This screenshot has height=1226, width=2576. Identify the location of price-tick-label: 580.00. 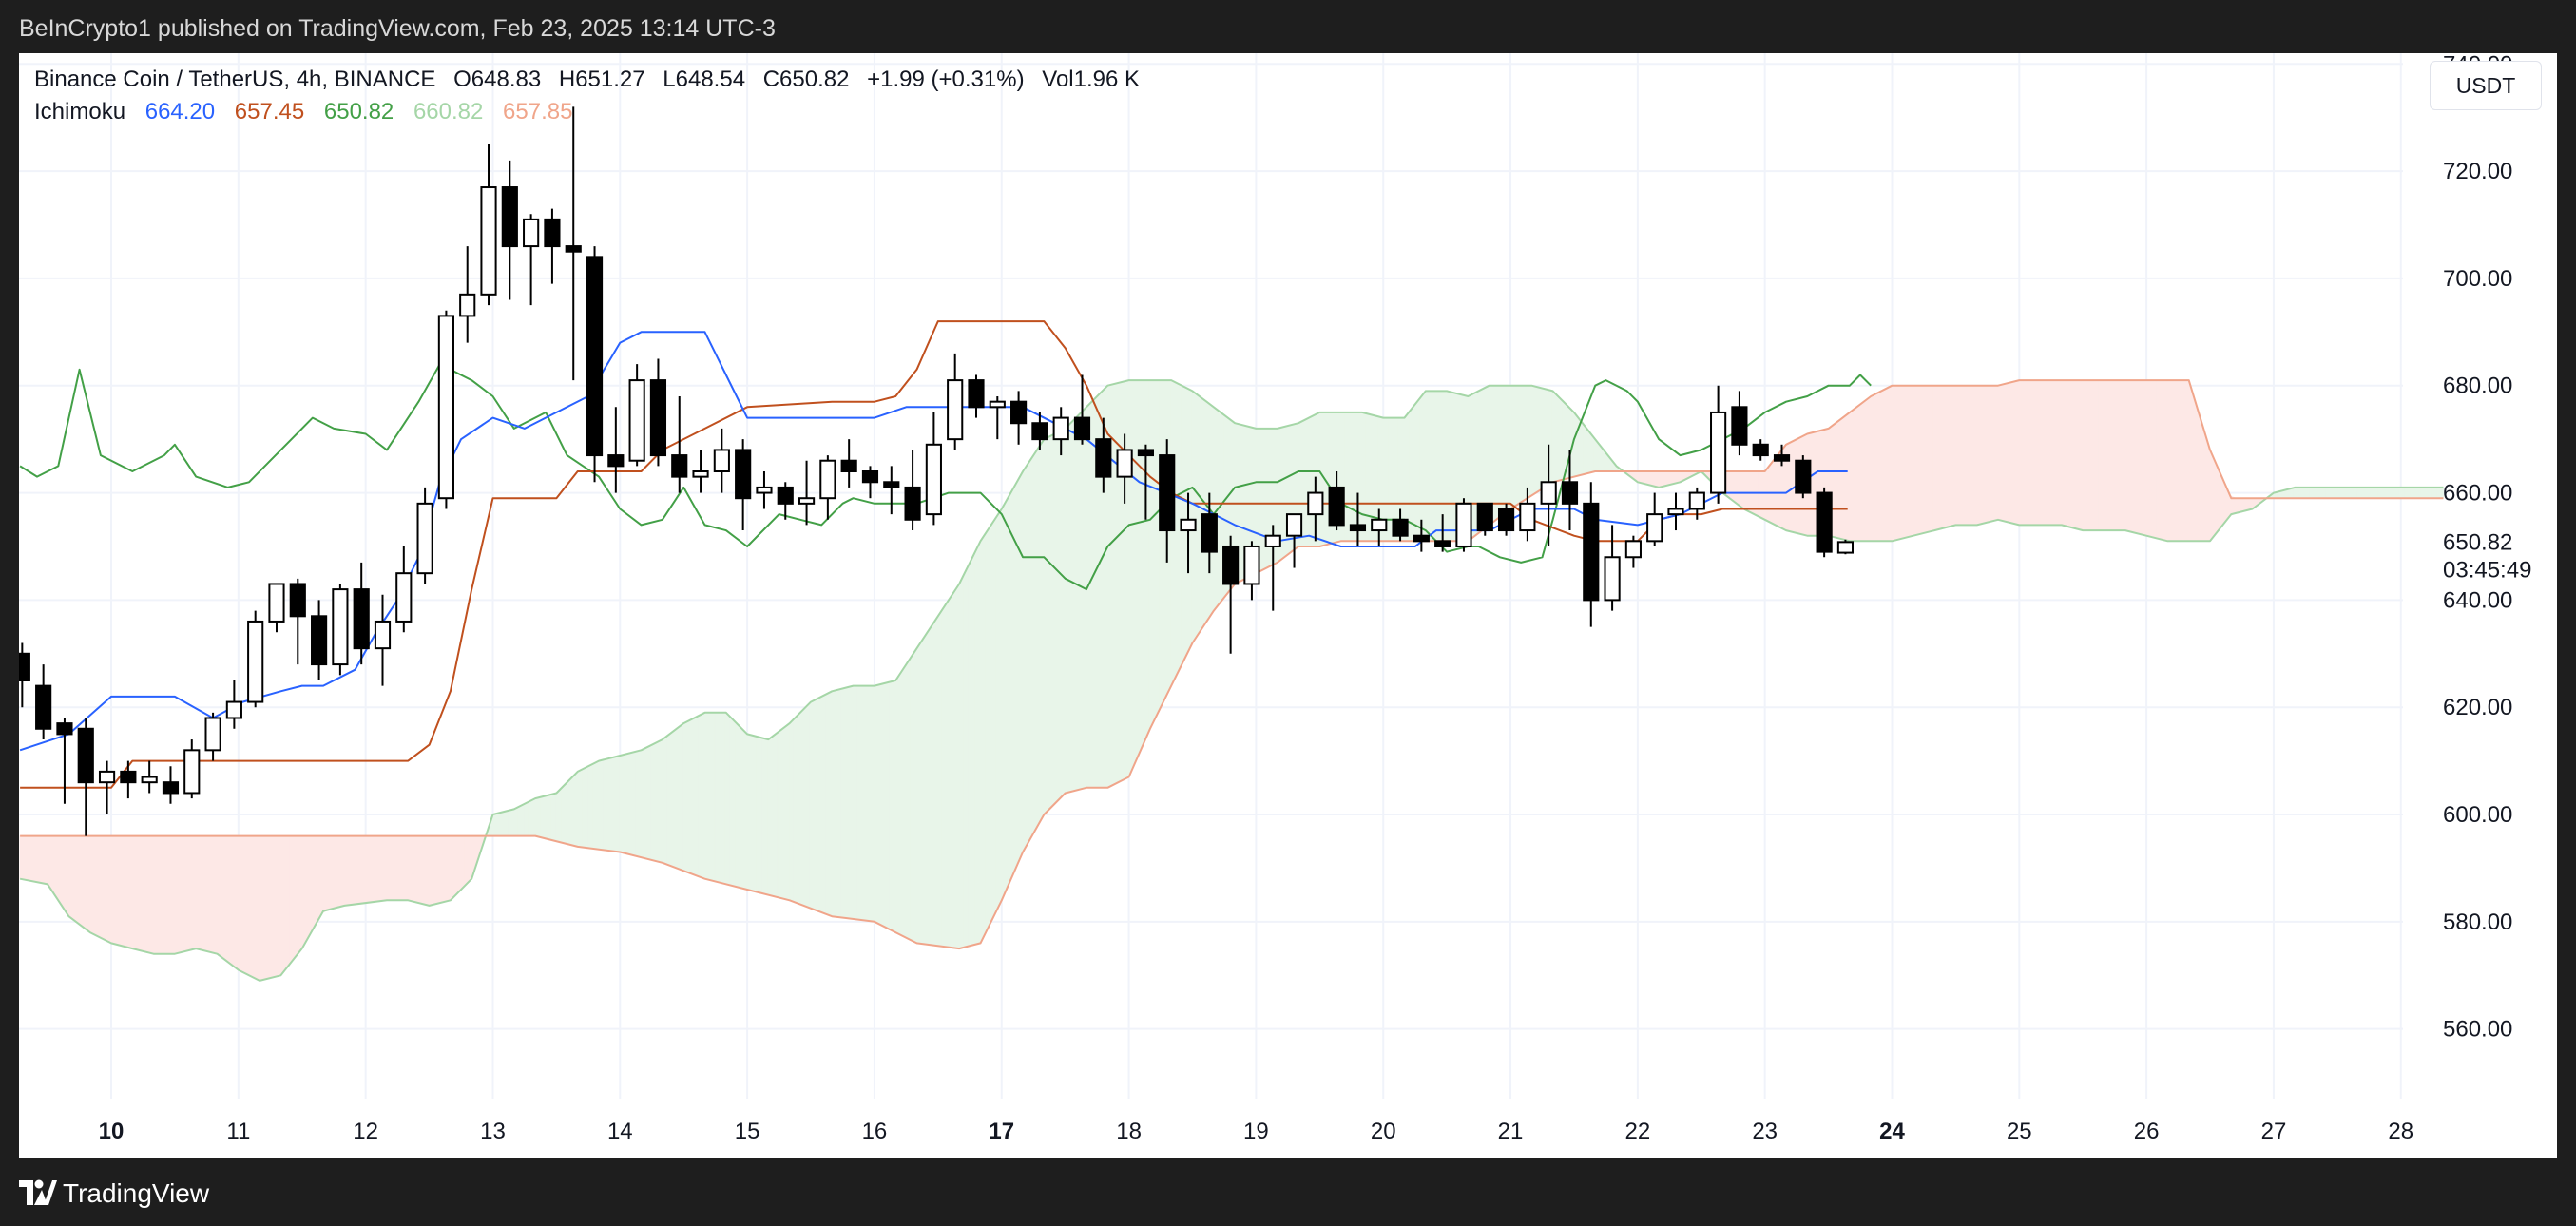
(2478, 923).